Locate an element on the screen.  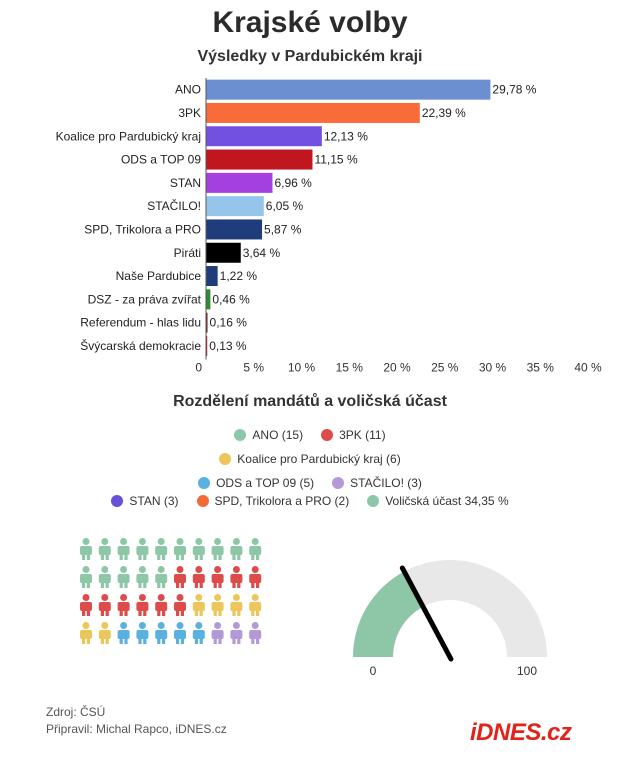
value-label: 3,64 % is located at coordinates (262, 253).